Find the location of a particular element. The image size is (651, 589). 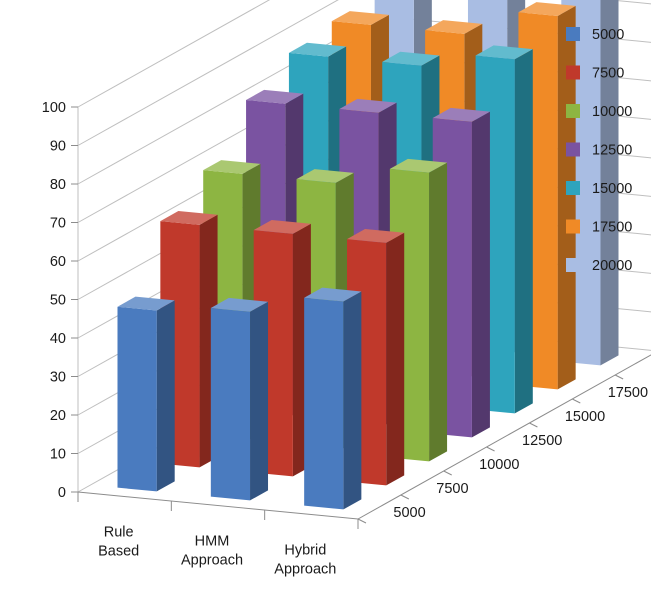

y-tick-label: 60 is located at coordinates (58, 262).